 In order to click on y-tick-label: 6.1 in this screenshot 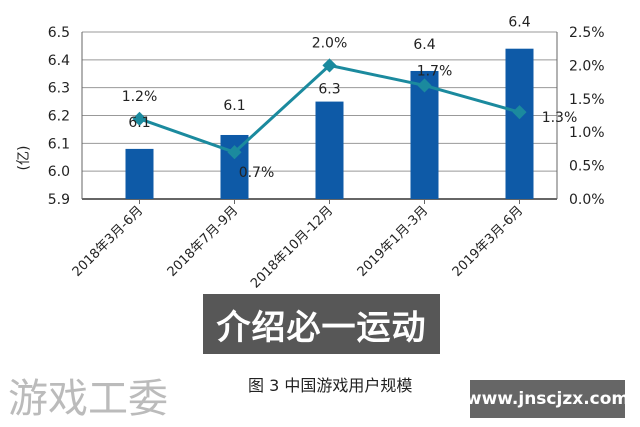, I will do `click(59, 144)`.